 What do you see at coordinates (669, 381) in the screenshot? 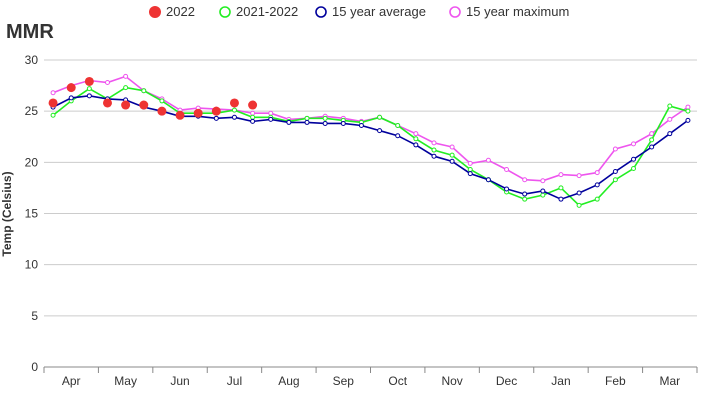
I see `x-tick-label: Mar` at bounding box center [669, 381].